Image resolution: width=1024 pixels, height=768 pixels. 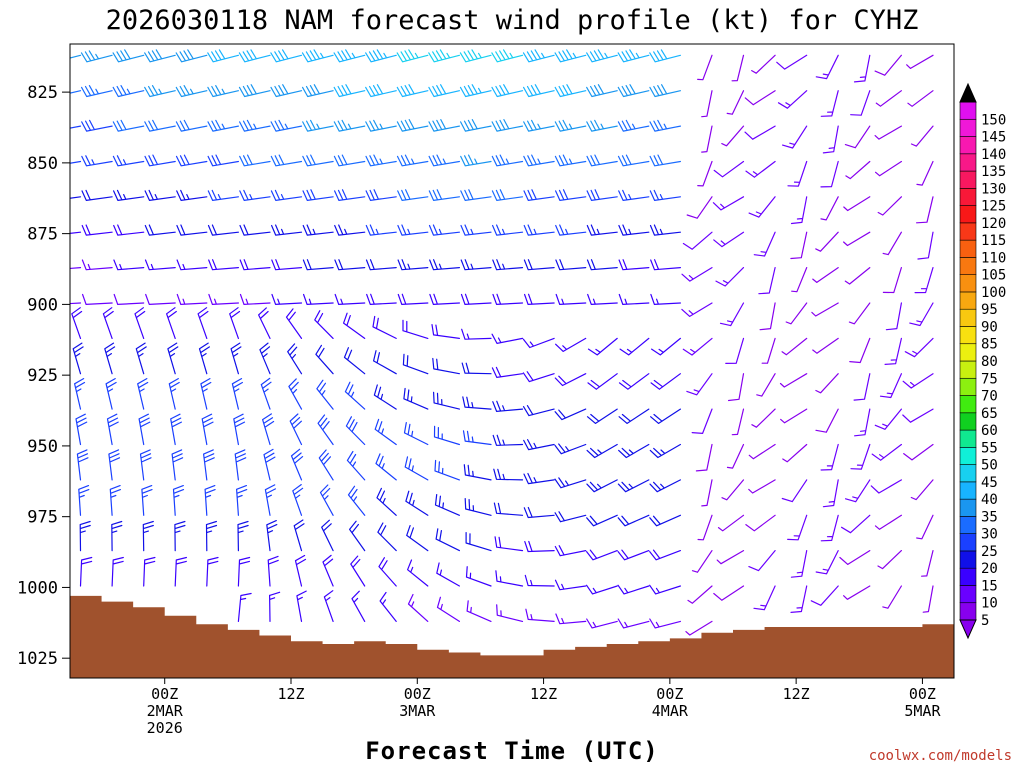 What do you see at coordinates (985, 621) in the screenshot?
I see `colorbar-label: 5` at bounding box center [985, 621].